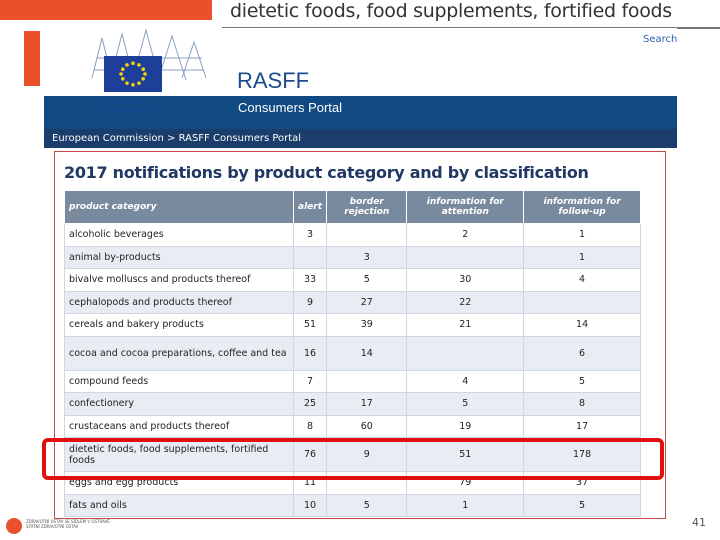 This screenshot has height=540, width=720. Describe the element at coordinates (310, 381) in the screenshot. I see `cell-count: 7` at that location.